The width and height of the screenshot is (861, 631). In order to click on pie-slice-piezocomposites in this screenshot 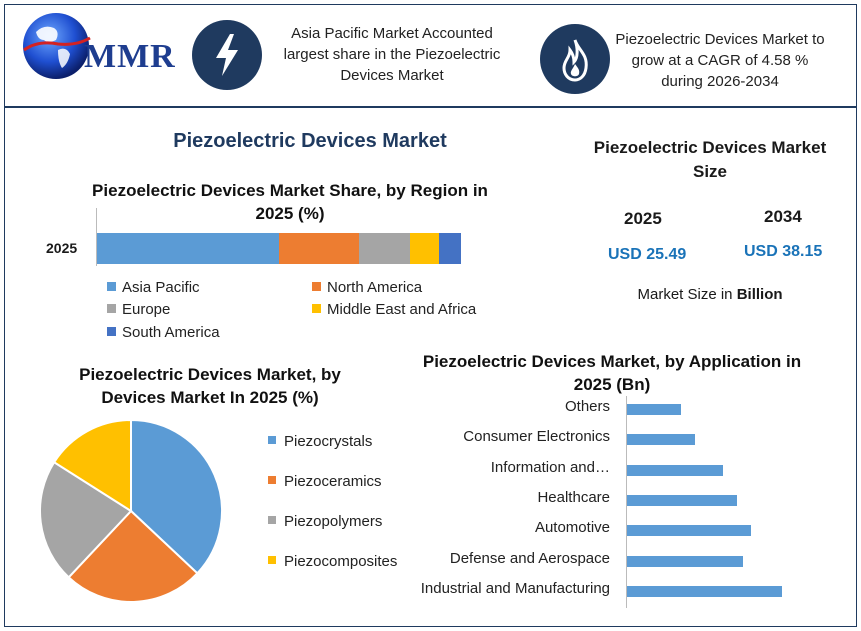, I will do `click(92, 465)`.